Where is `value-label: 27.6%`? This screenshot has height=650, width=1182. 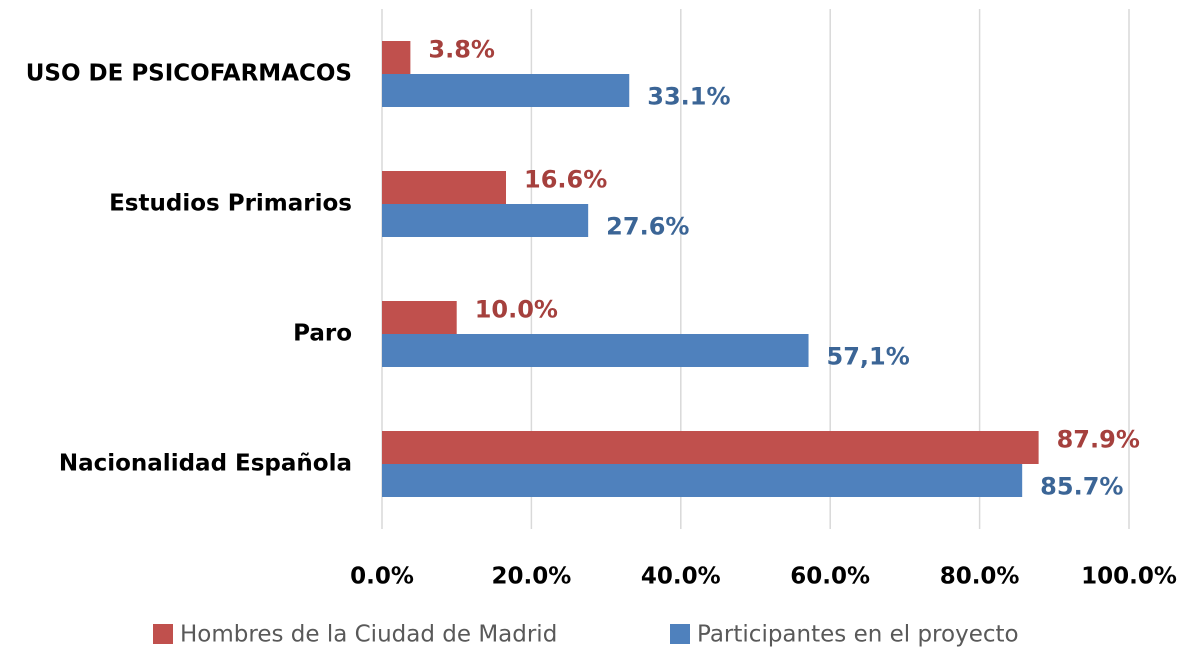 value-label: 27.6% is located at coordinates (647, 227).